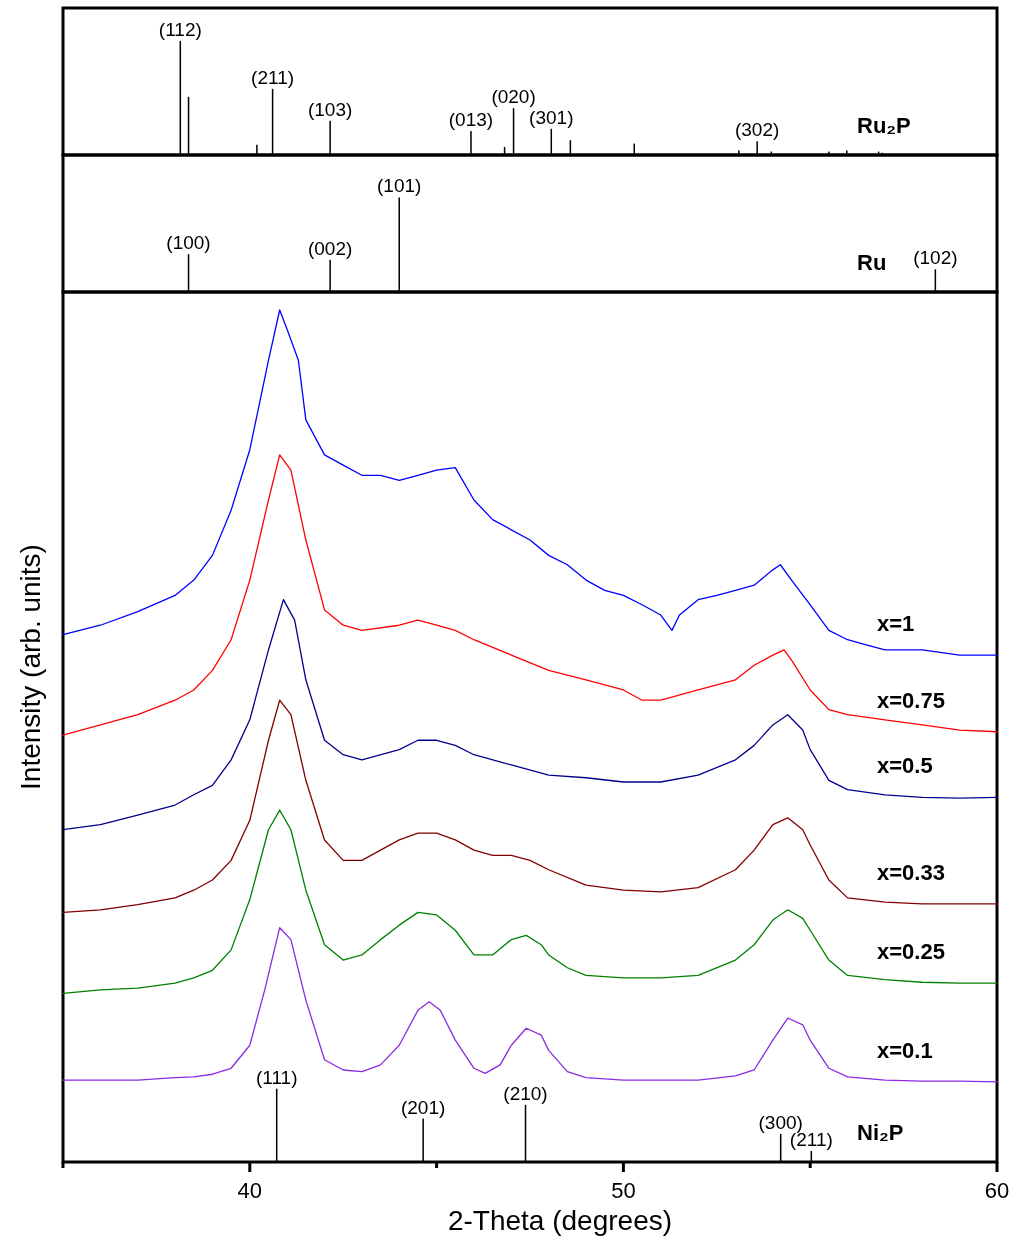 This screenshot has height=1239, width=1017. What do you see at coordinates (911, 700) in the screenshot?
I see `series-label: x=0.75` at bounding box center [911, 700].